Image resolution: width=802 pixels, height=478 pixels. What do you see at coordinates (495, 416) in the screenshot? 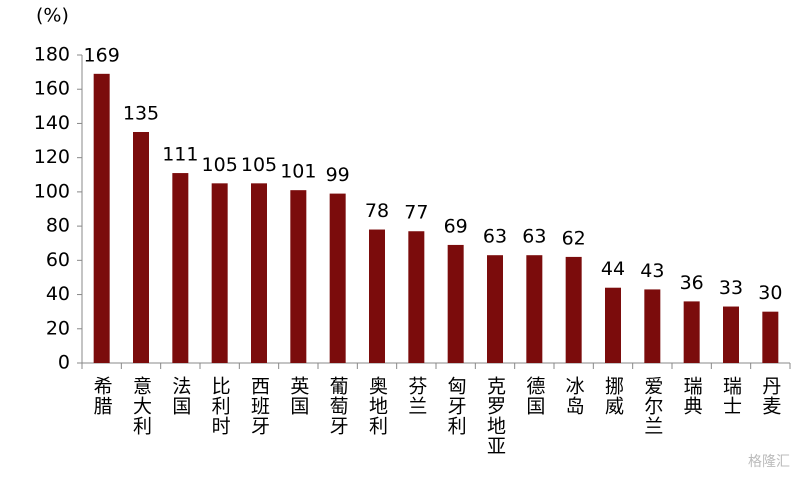
I see `x-tick-label: 克罗地亚` at bounding box center [495, 416].